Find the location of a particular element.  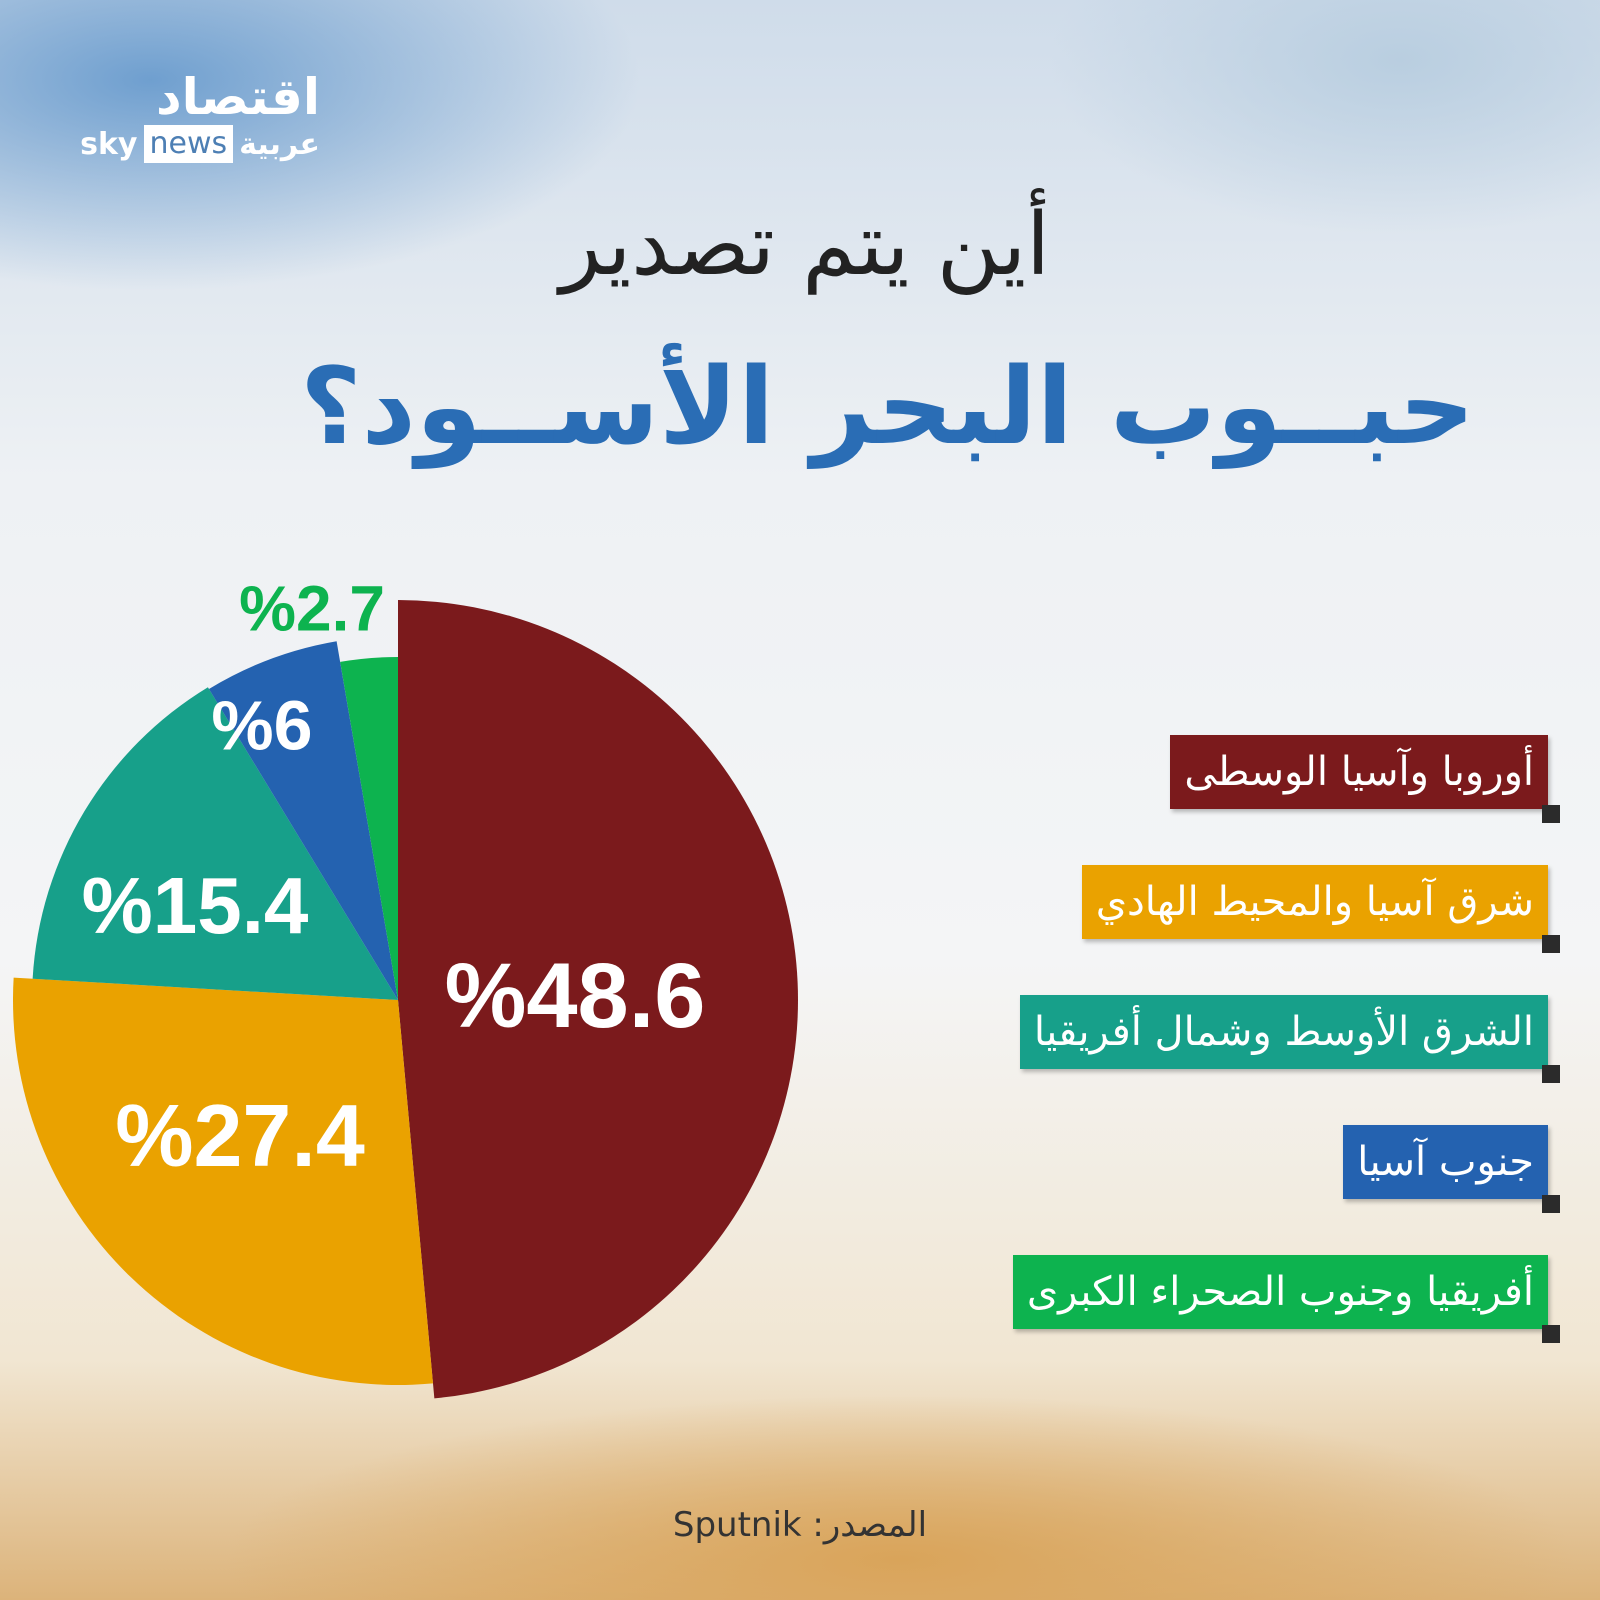

legend-item: الشرق الأوسط وشمال أفريقيا is located at coordinates (1289, 1039).